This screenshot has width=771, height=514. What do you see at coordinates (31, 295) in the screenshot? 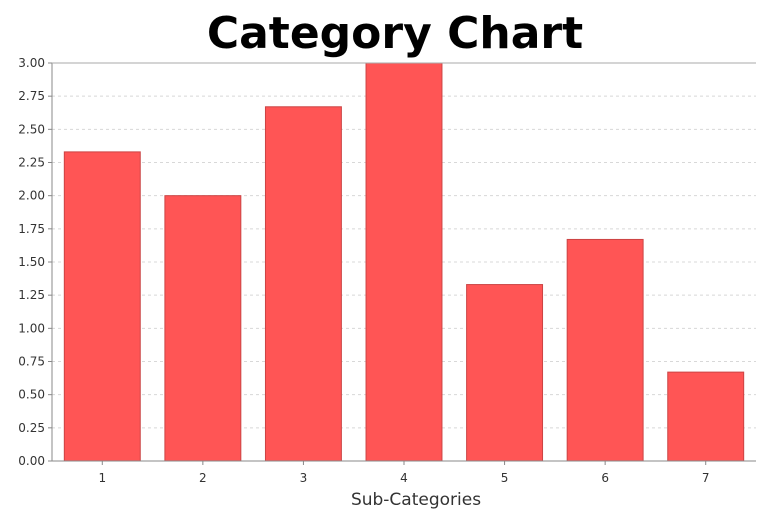
I see `y-tick-label: 1.25` at bounding box center [31, 295].